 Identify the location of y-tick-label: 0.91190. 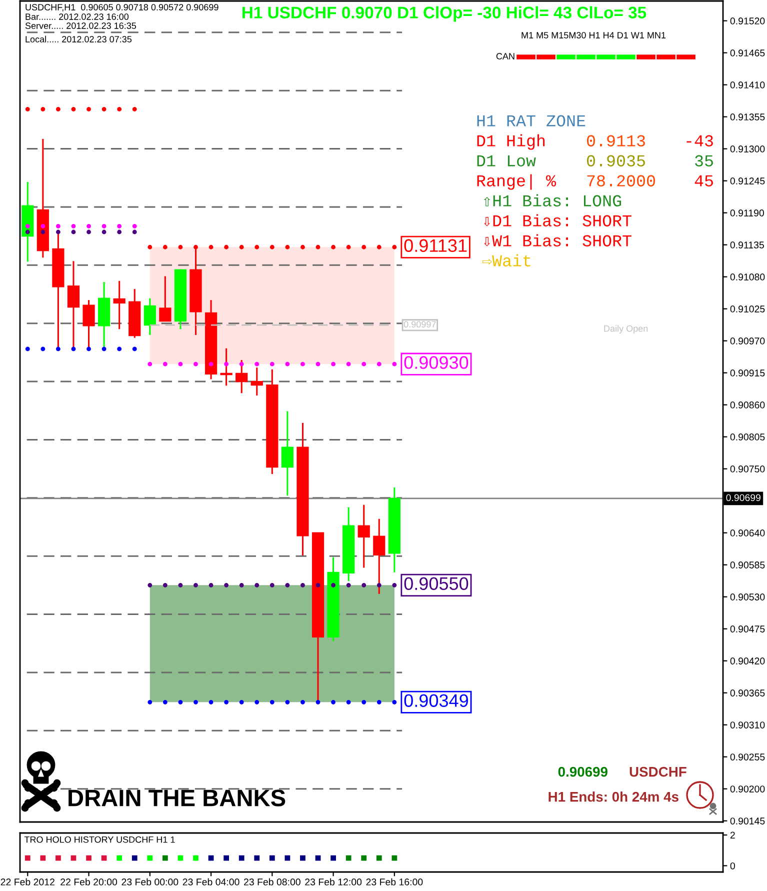
(747, 213).